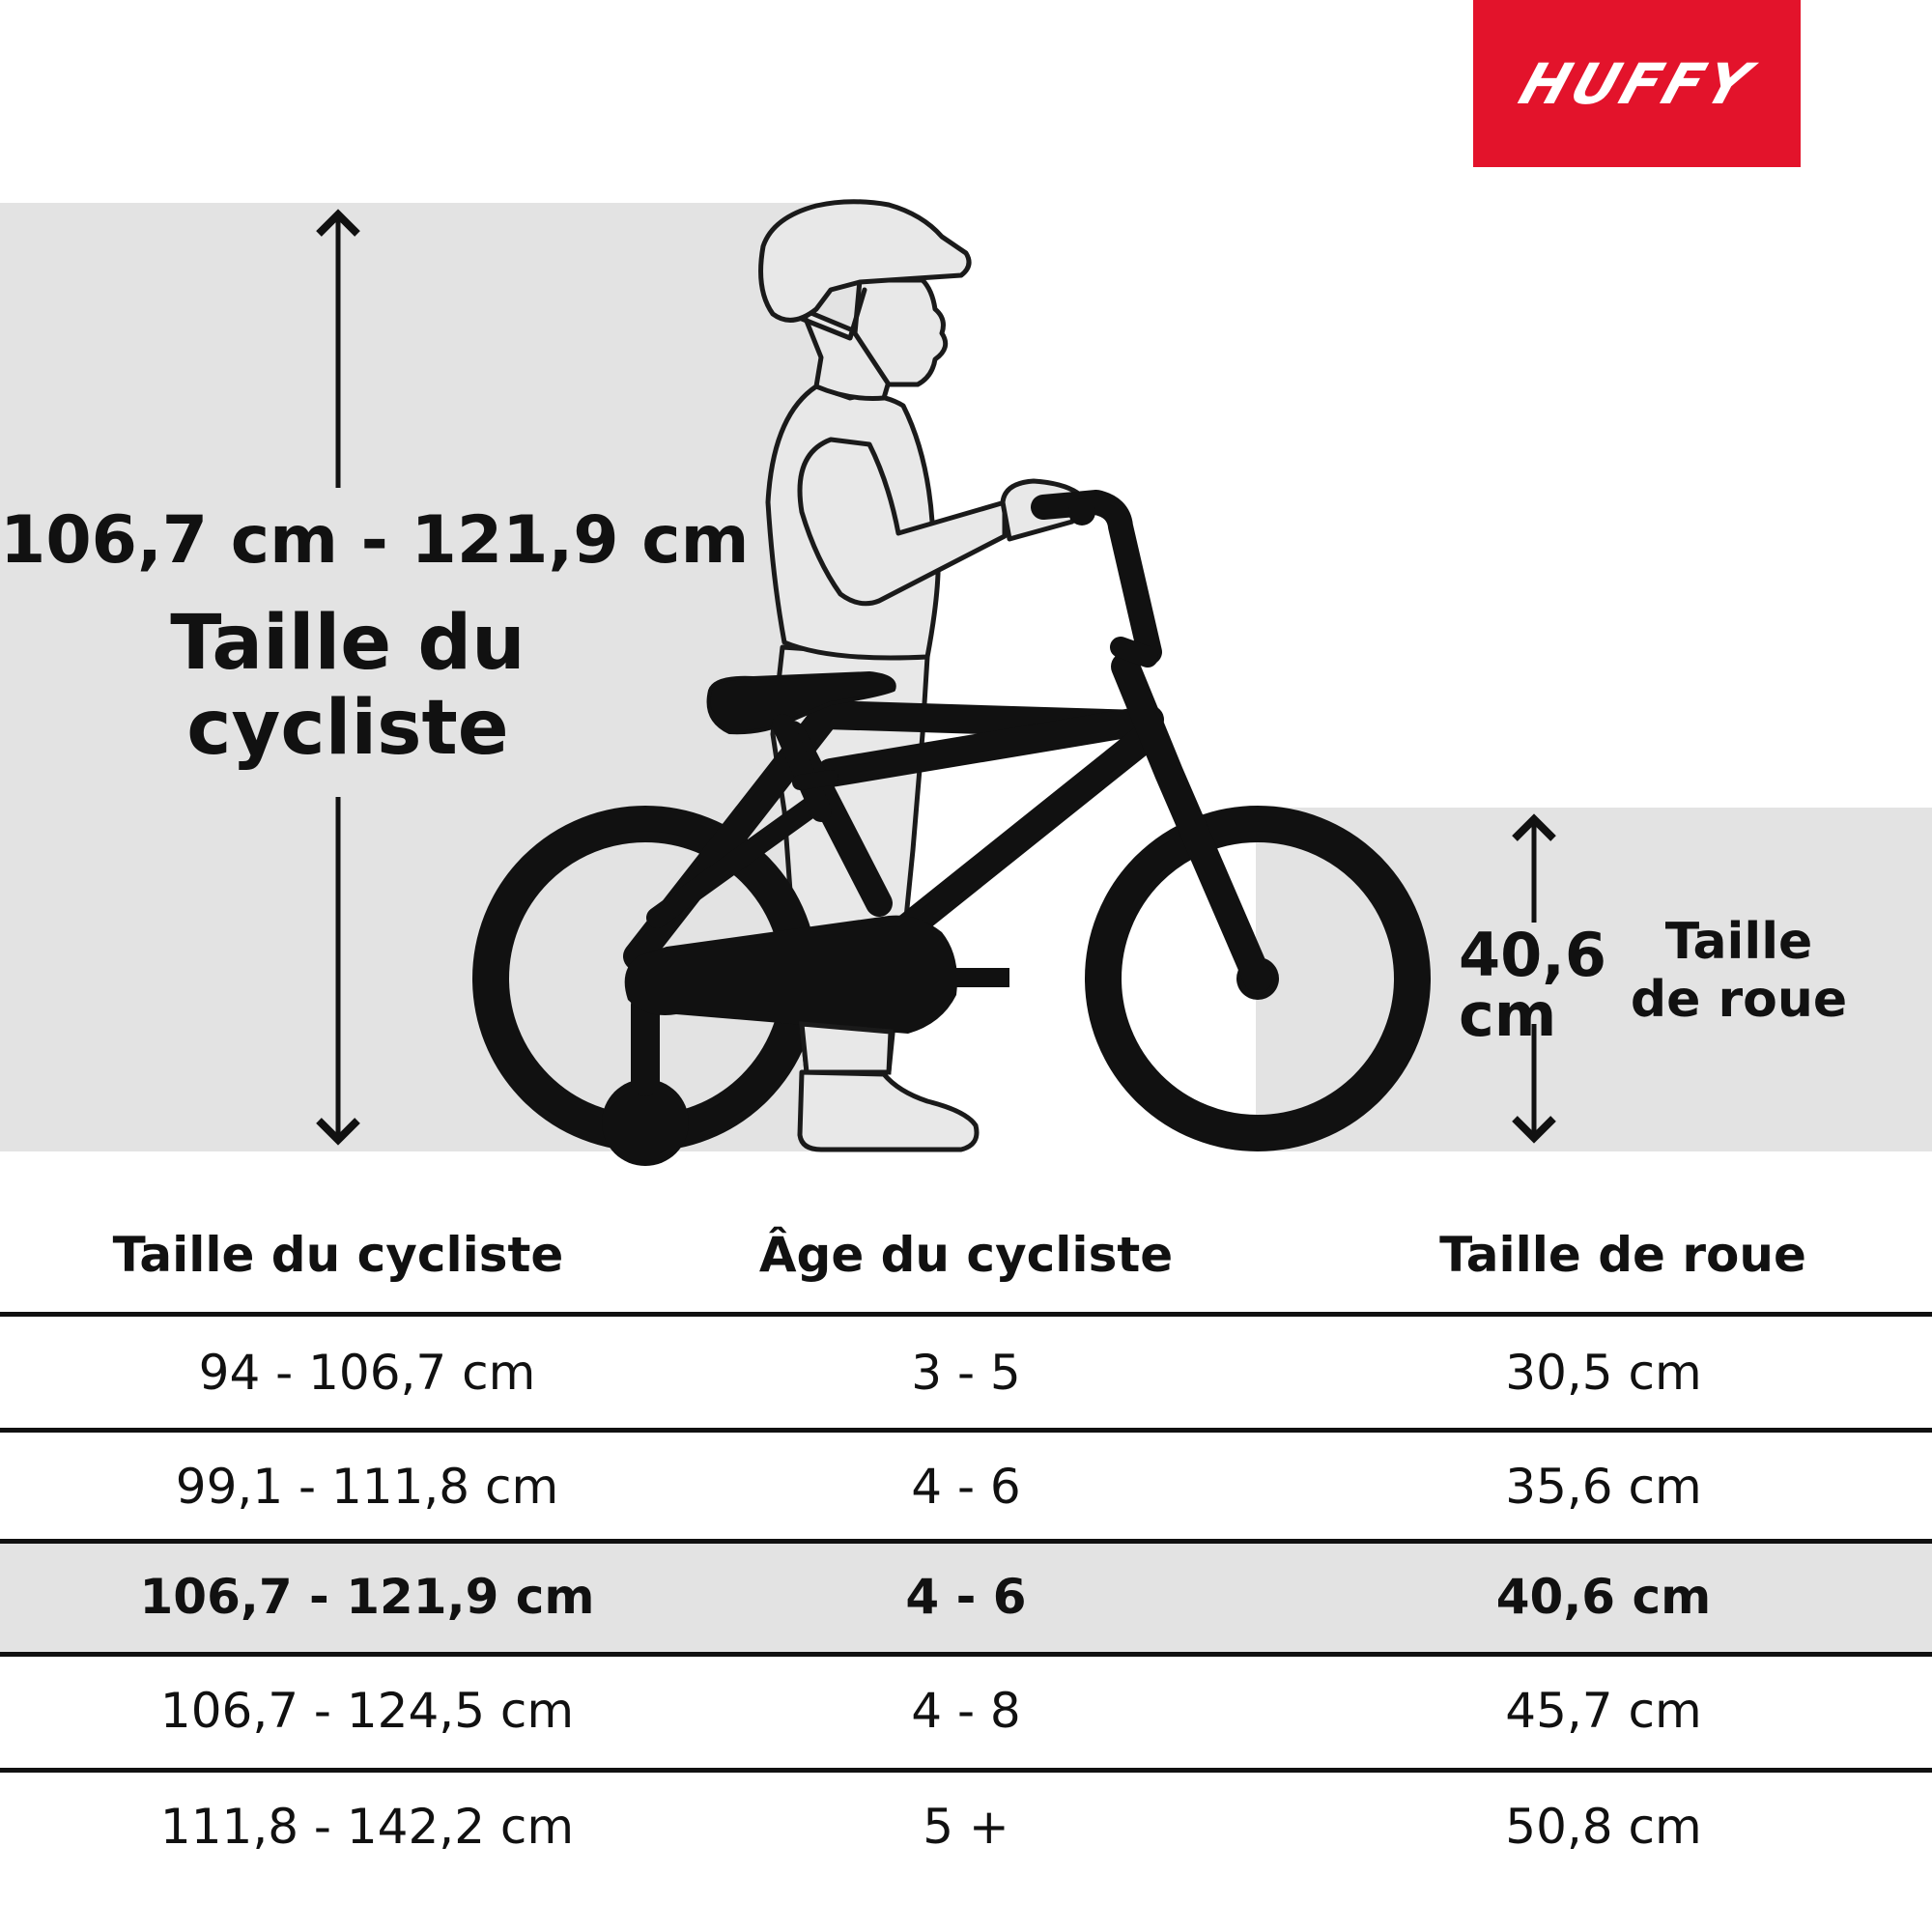  Describe the element at coordinates (1603, 1487) in the screenshot. I see `cell-wheel-size: 35,6 cm` at that location.